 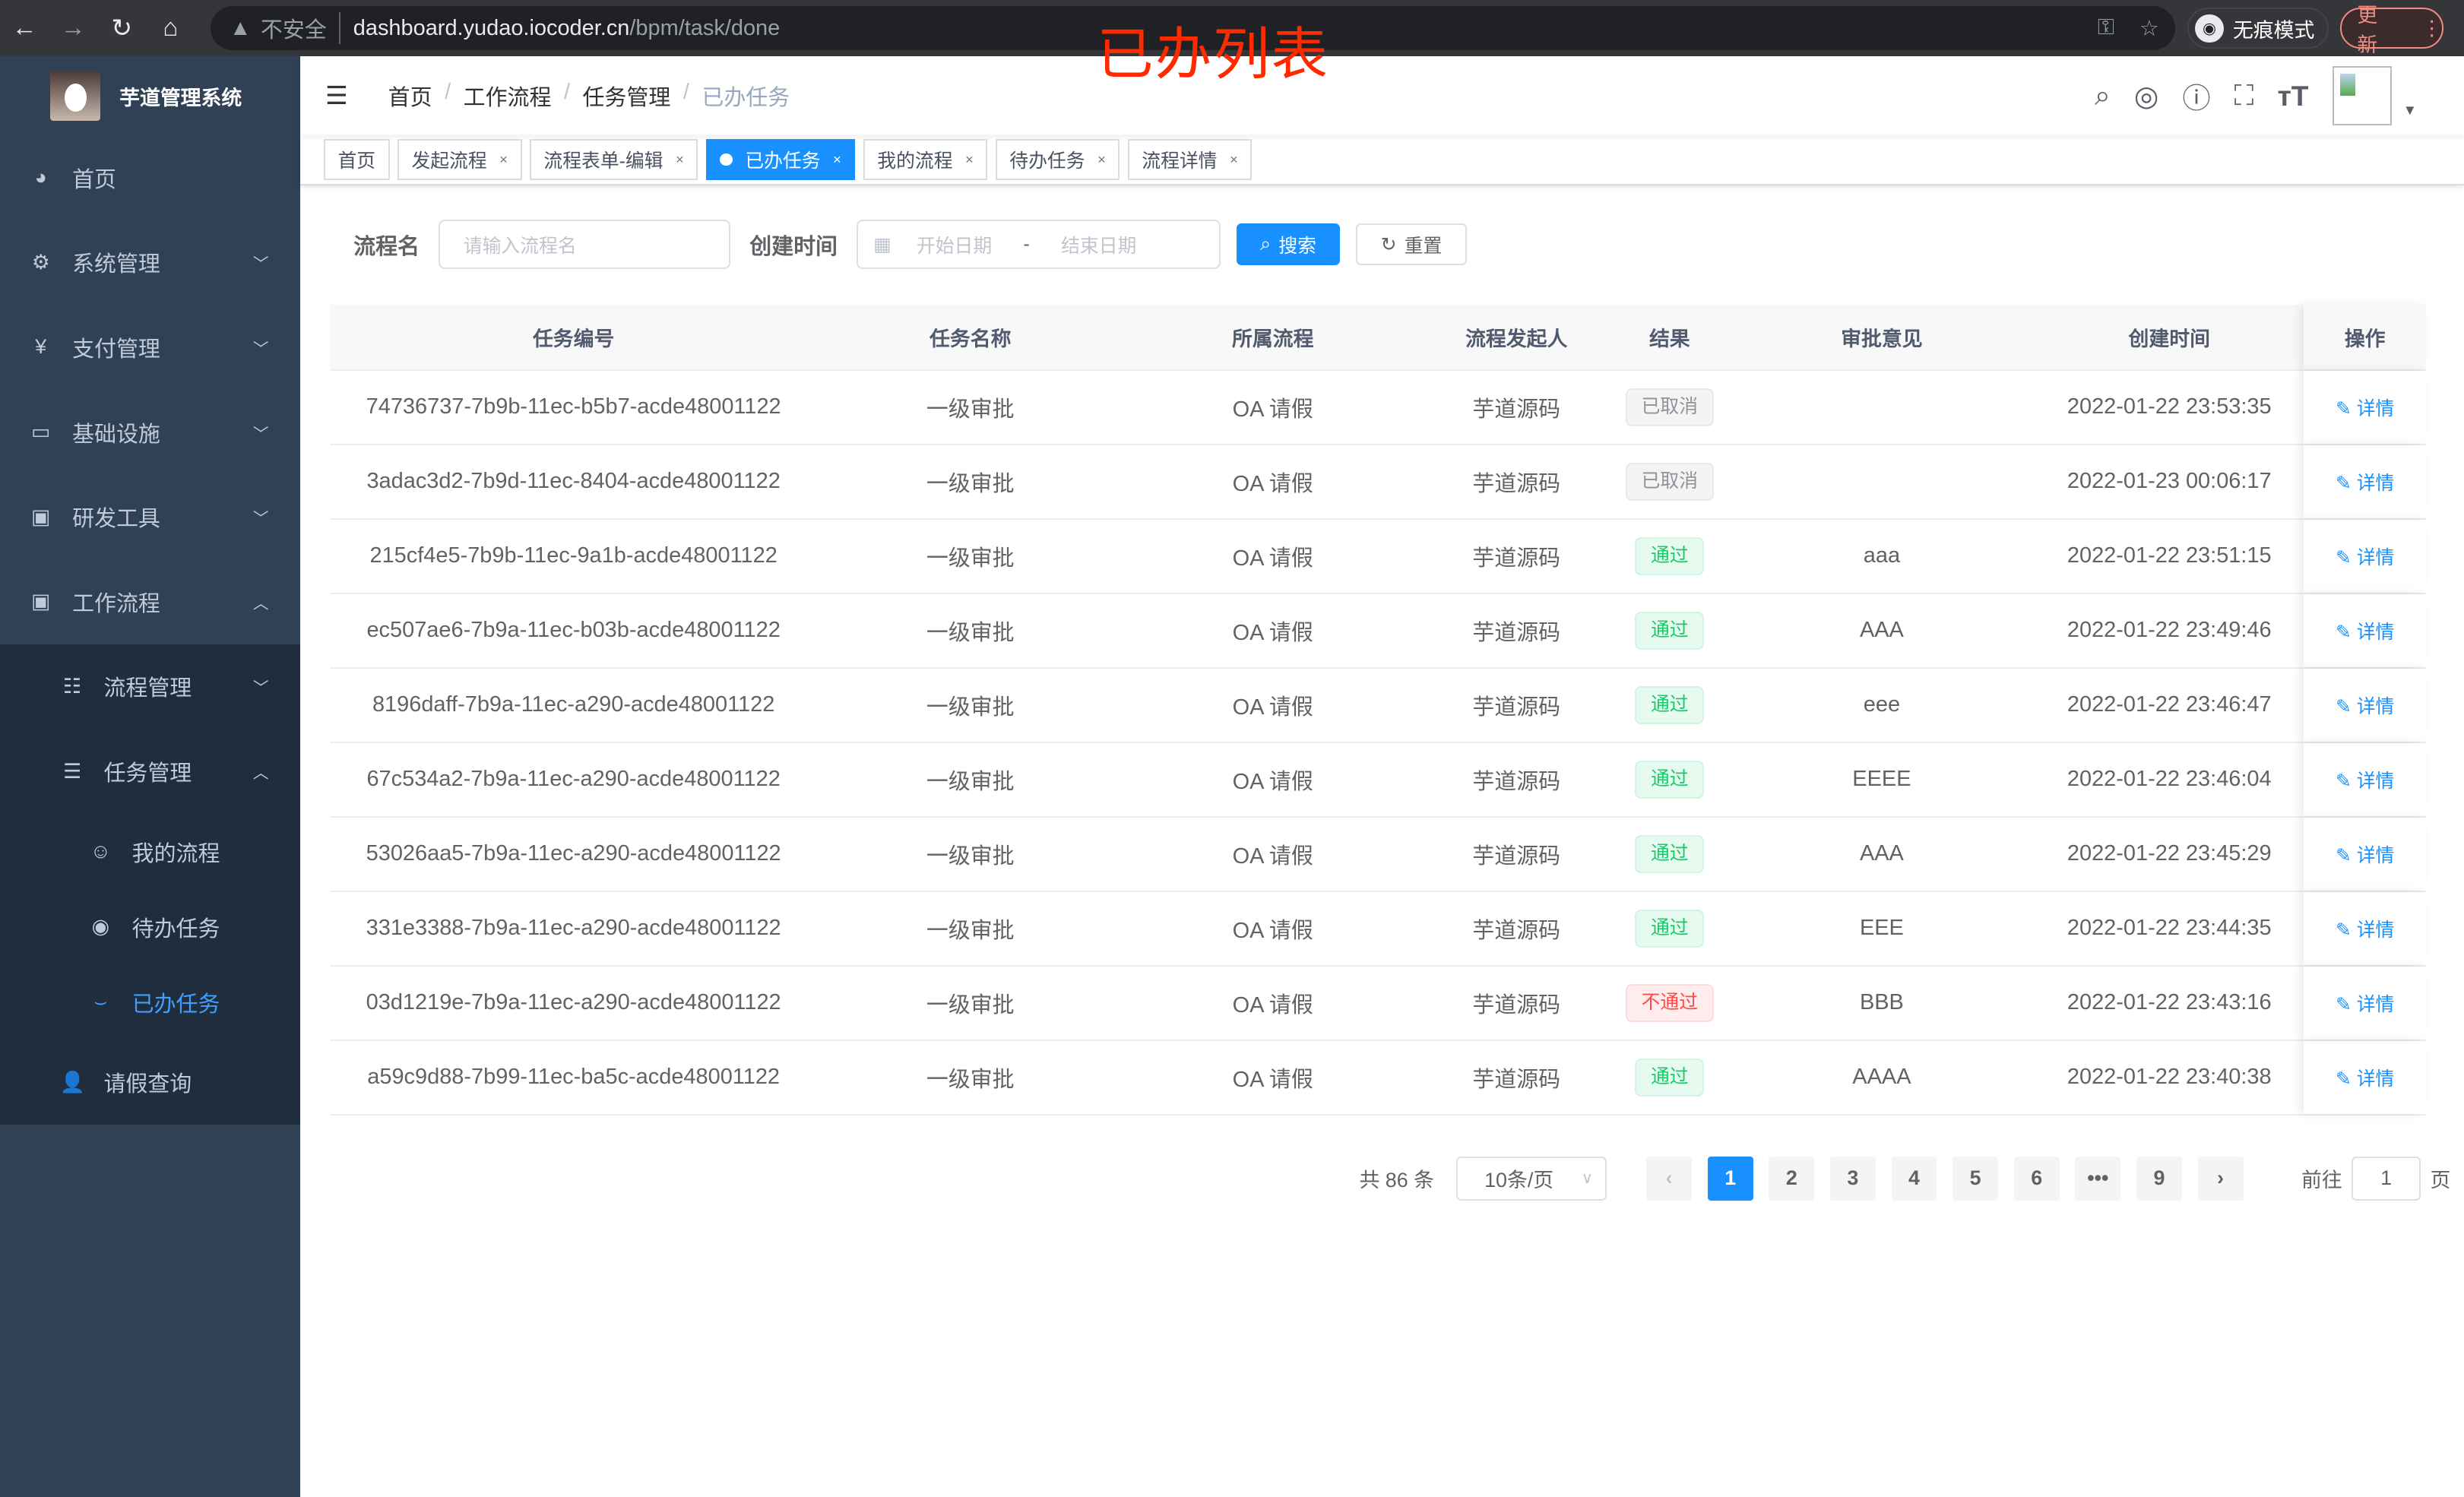 What do you see at coordinates (2098, 1178) in the screenshot?
I see `page-button: •••` at bounding box center [2098, 1178].